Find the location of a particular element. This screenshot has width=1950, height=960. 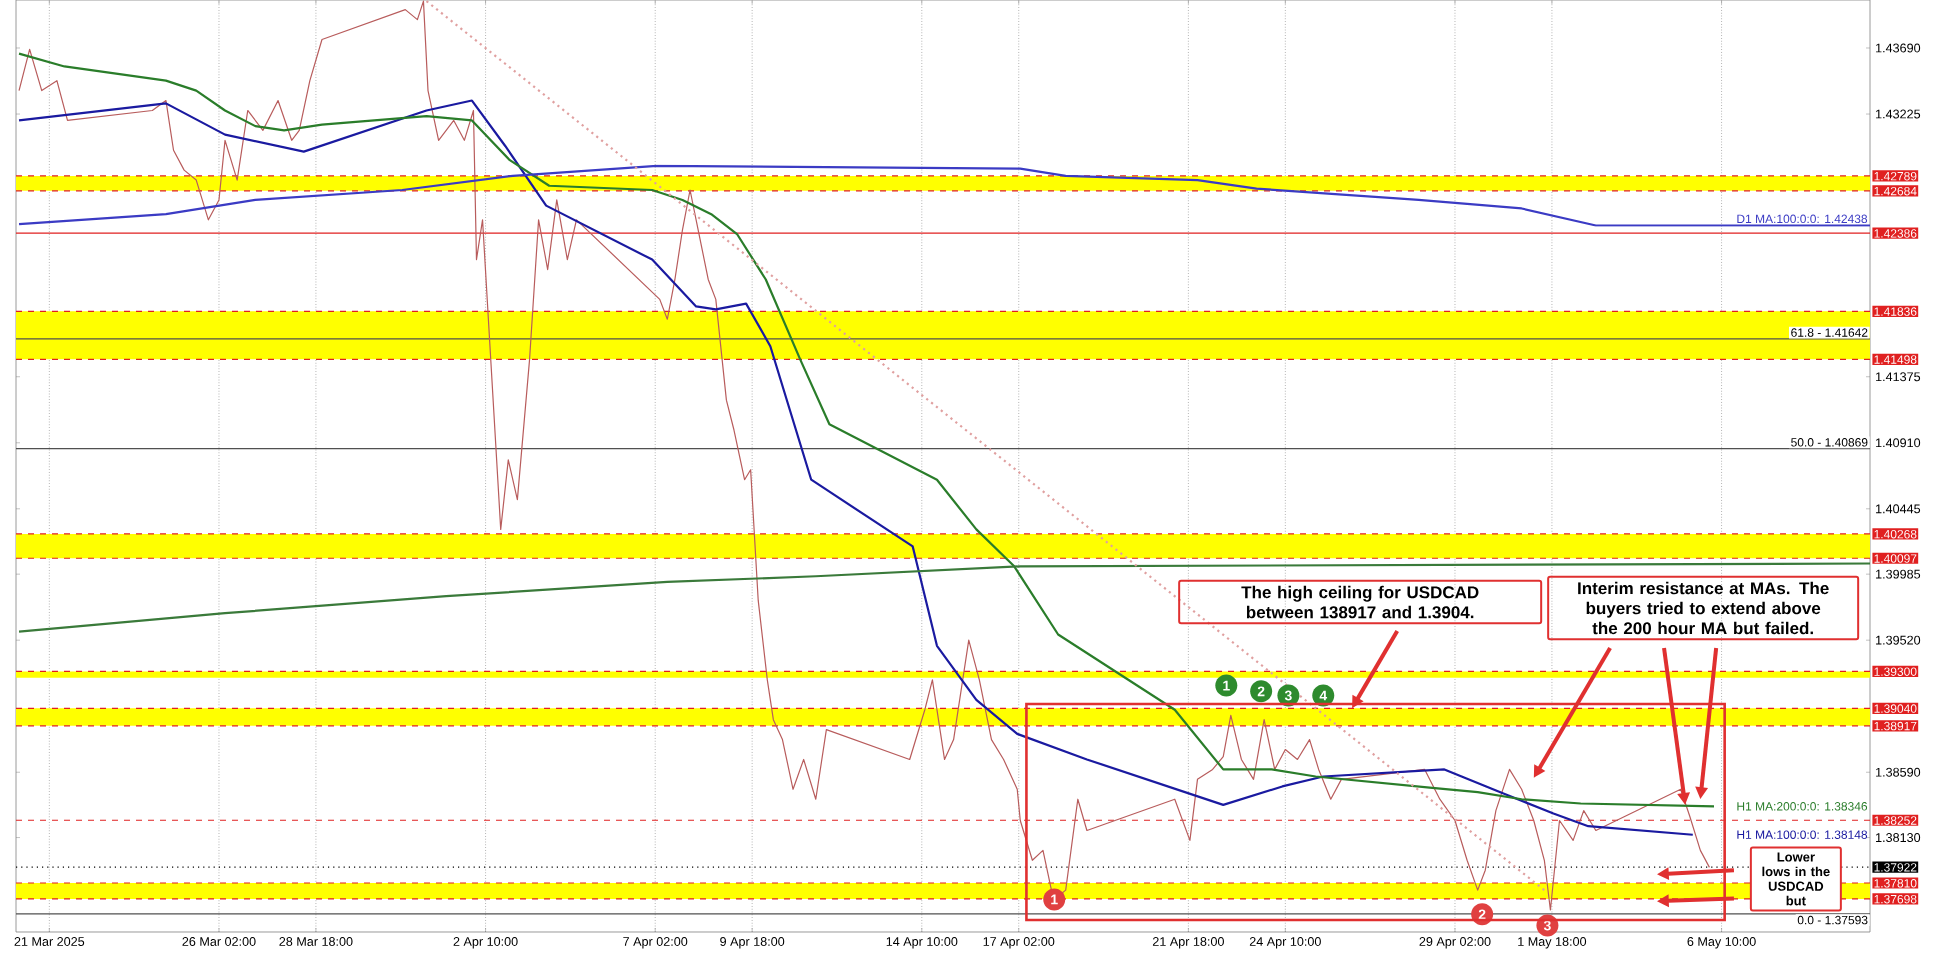

annotation: Interim resistance at MAs. The buyers tried to extend above the 200 hour MA but failed. is located at coordinates (1703, 608).